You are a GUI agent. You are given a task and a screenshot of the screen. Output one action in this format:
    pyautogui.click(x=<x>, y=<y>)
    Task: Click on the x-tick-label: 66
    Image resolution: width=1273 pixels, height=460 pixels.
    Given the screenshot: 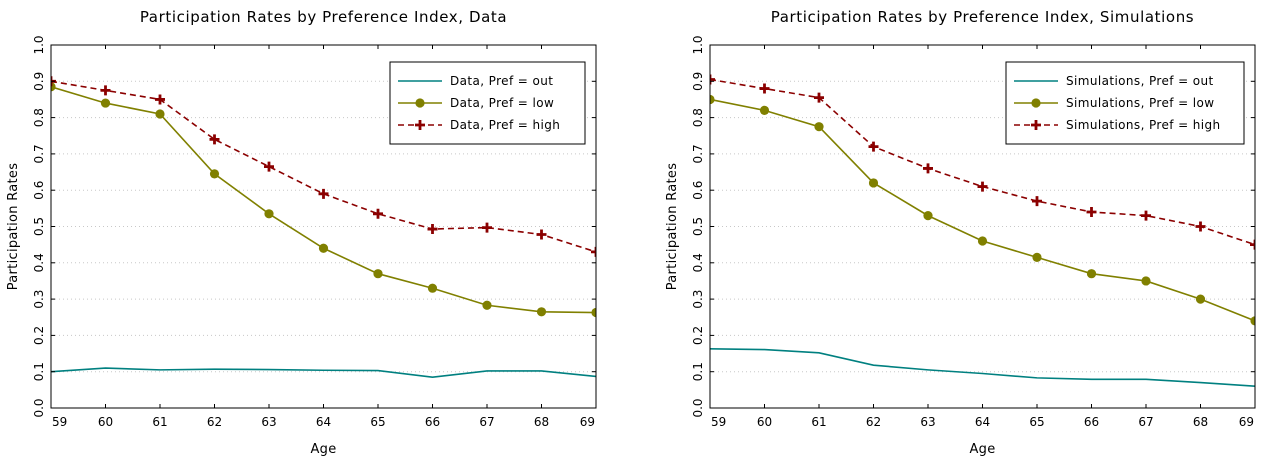 What is the action you would take?
    pyautogui.click(x=432, y=422)
    